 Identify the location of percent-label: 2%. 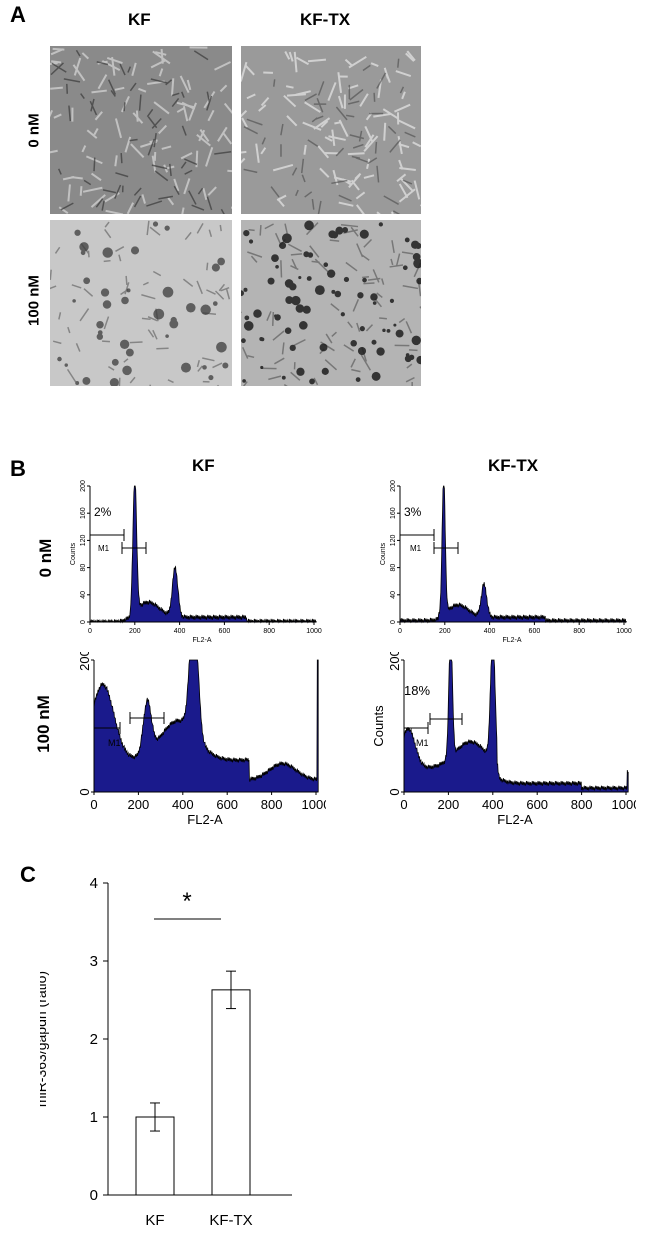
(103, 512).